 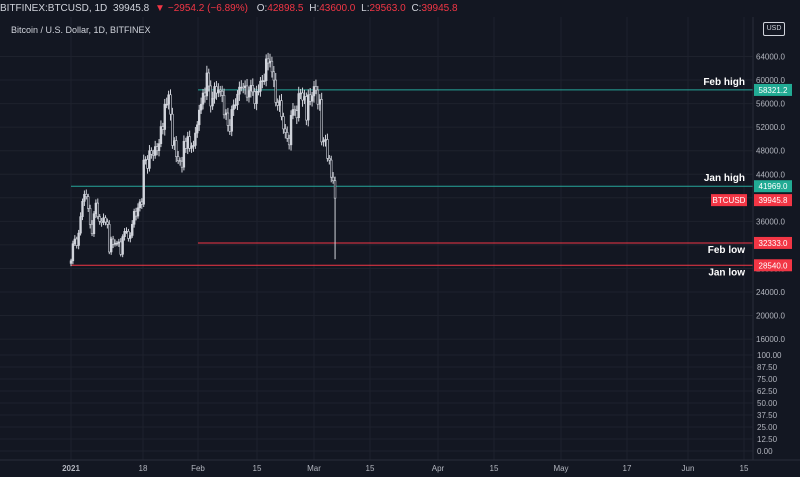 What do you see at coordinates (726, 272) in the screenshot?
I see `level-annotation: Jan low` at bounding box center [726, 272].